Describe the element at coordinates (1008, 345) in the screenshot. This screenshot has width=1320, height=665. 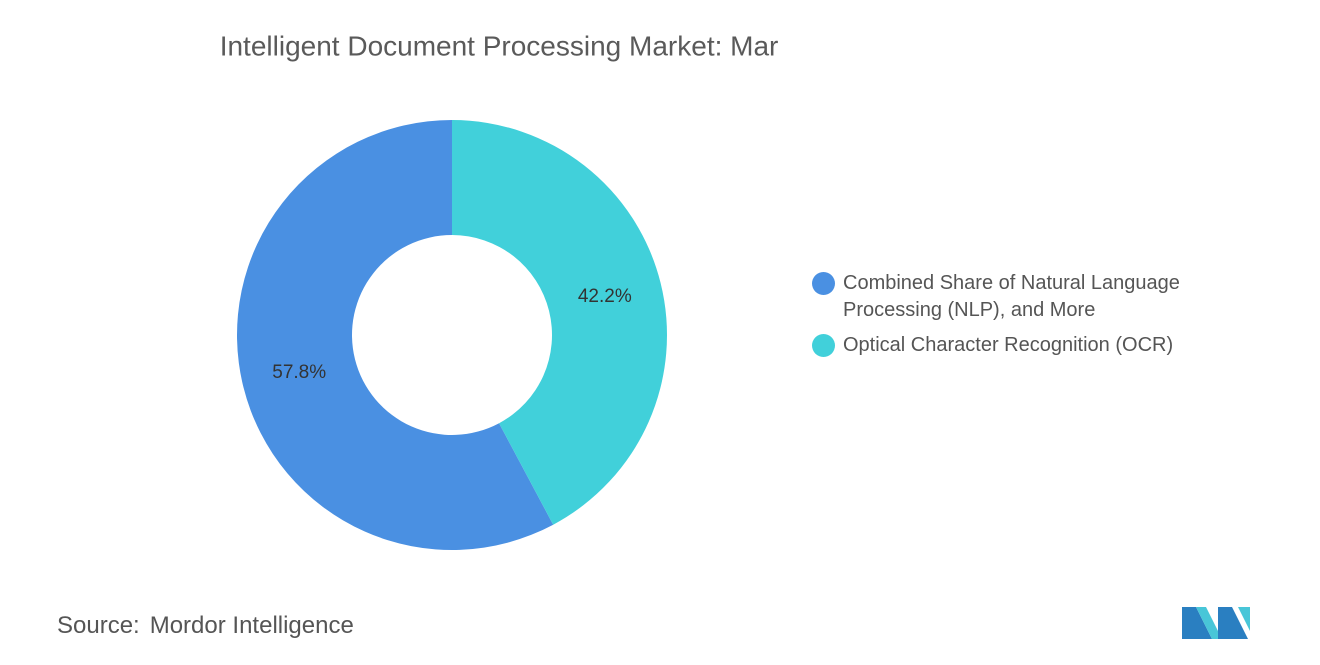
I see `legend-label: Optical Character Recognition (OCR)` at that location.